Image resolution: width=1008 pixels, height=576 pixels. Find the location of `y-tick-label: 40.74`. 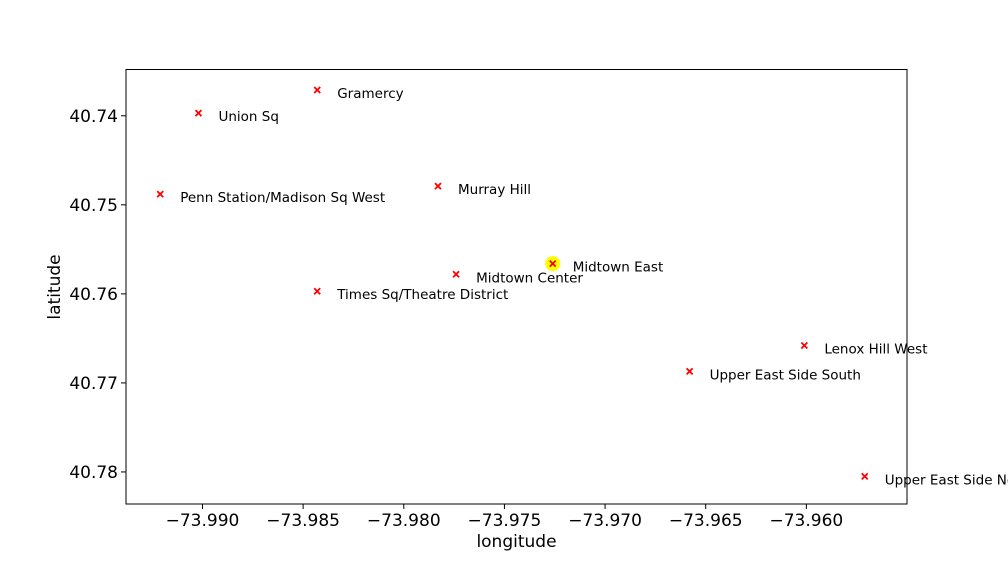

y-tick-label: 40.74 is located at coordinates (93, 117).